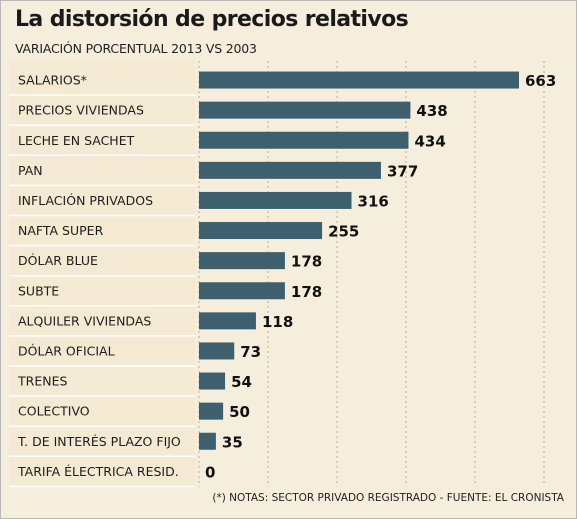 This screenshot has width=577, height=519. Describe the element at coordinates (429, 141) in the screenshot. I see `data-label: 434` at that location.